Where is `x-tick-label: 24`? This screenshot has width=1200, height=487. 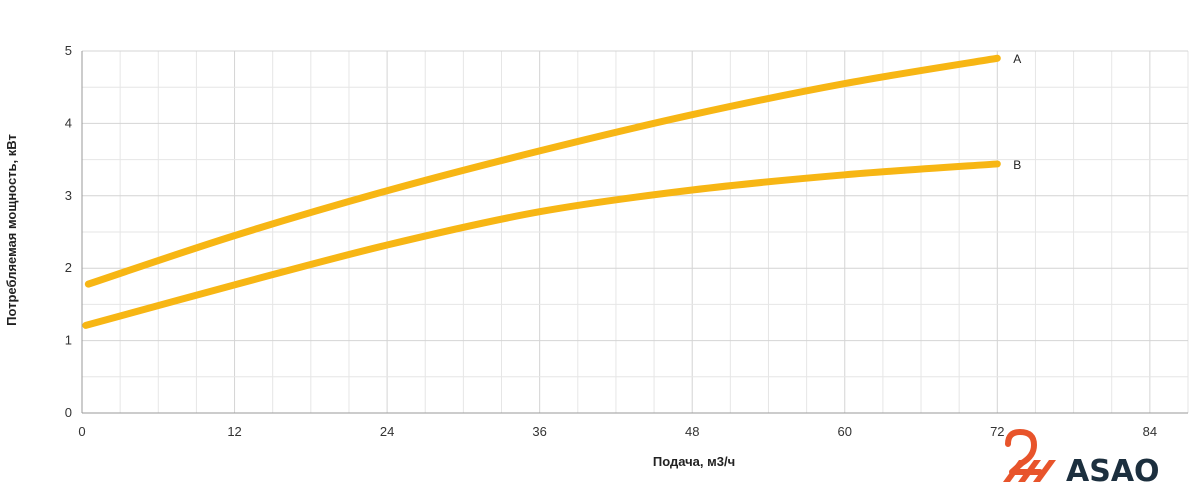 x-tick-label: 24 is located at coordinates (387, 431).